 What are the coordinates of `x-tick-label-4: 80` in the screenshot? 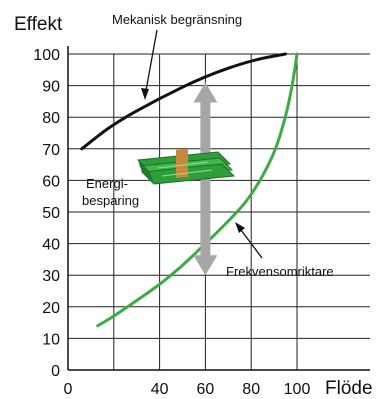 It's located at (251, 389).